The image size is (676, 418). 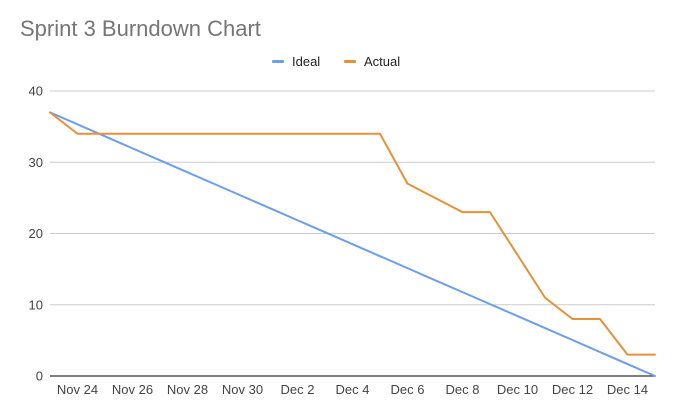 I want to click on x-tick-label-dec-8: Dec 8, so click(x=463, y=389).